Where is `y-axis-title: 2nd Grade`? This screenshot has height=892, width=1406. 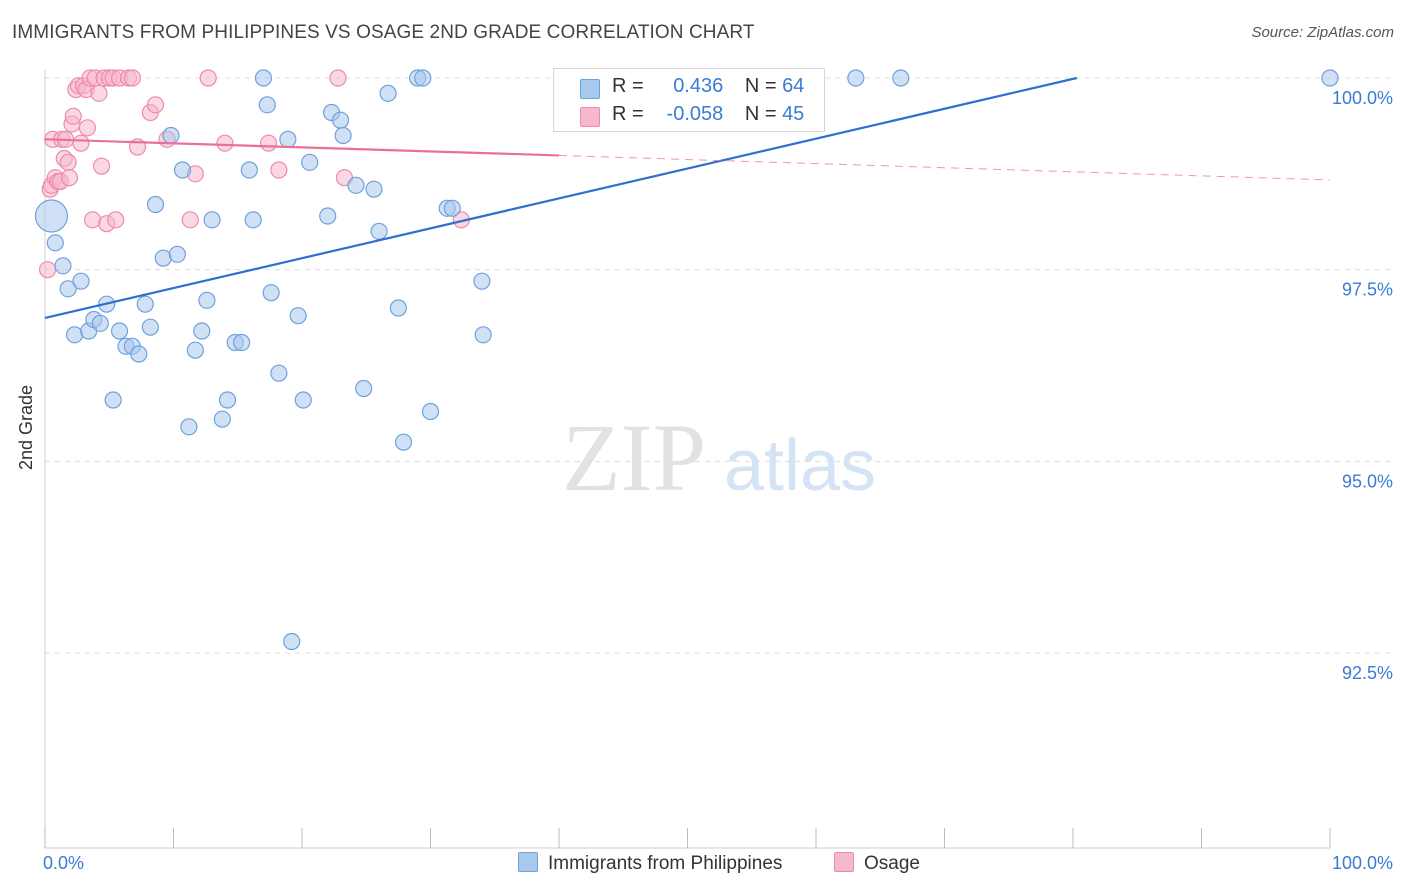
y-axis-title: 2nd Grade is located at coordinates (26, 427).